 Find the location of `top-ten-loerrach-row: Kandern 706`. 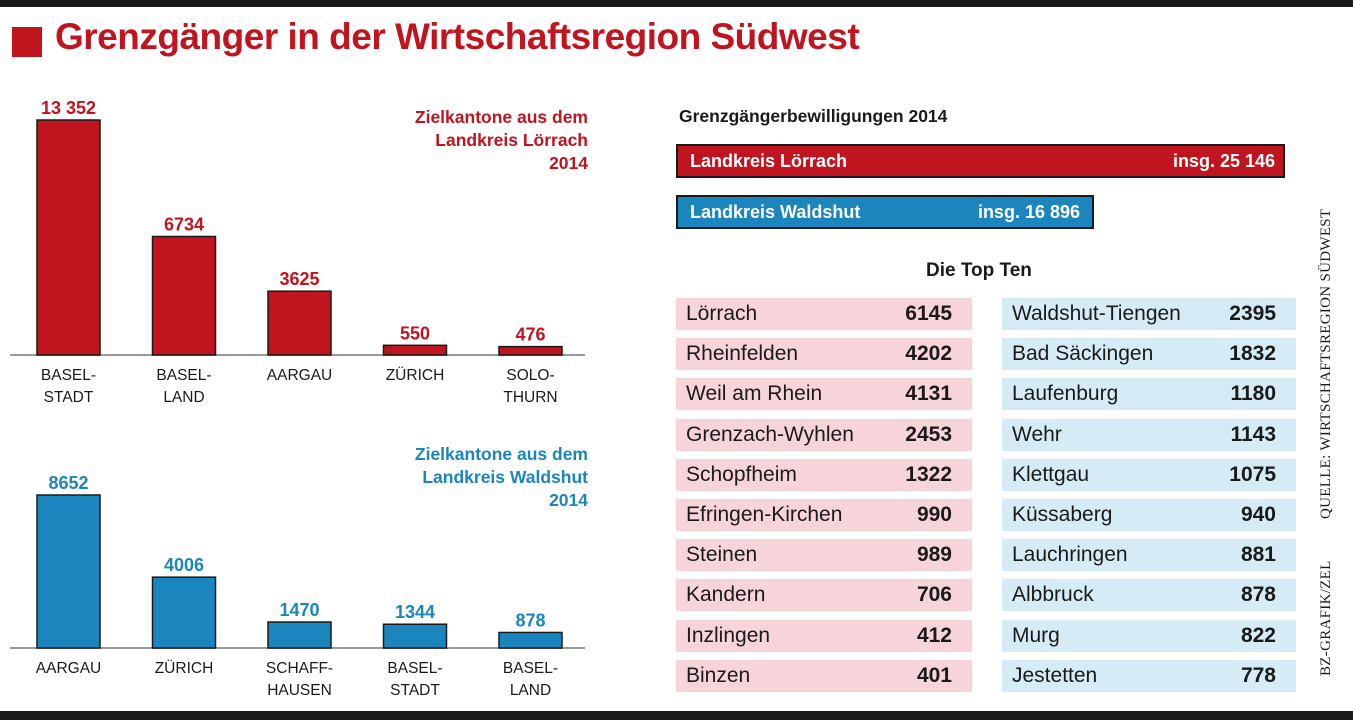

top-ten-loerrach-row: Kandern 706 is located at coordinates (824, 595).